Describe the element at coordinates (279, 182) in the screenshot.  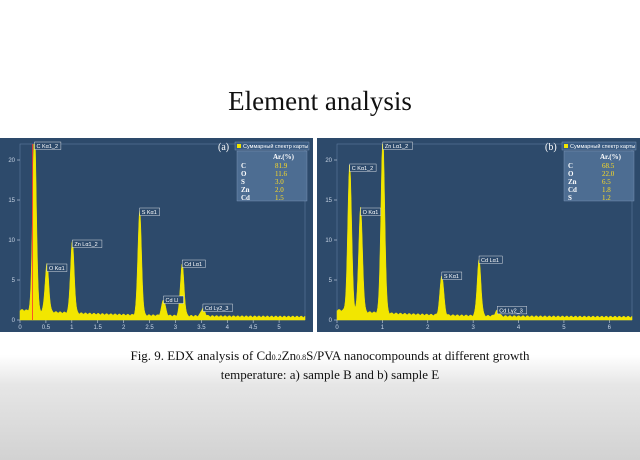
I see `table-value: 3.0` at that location.